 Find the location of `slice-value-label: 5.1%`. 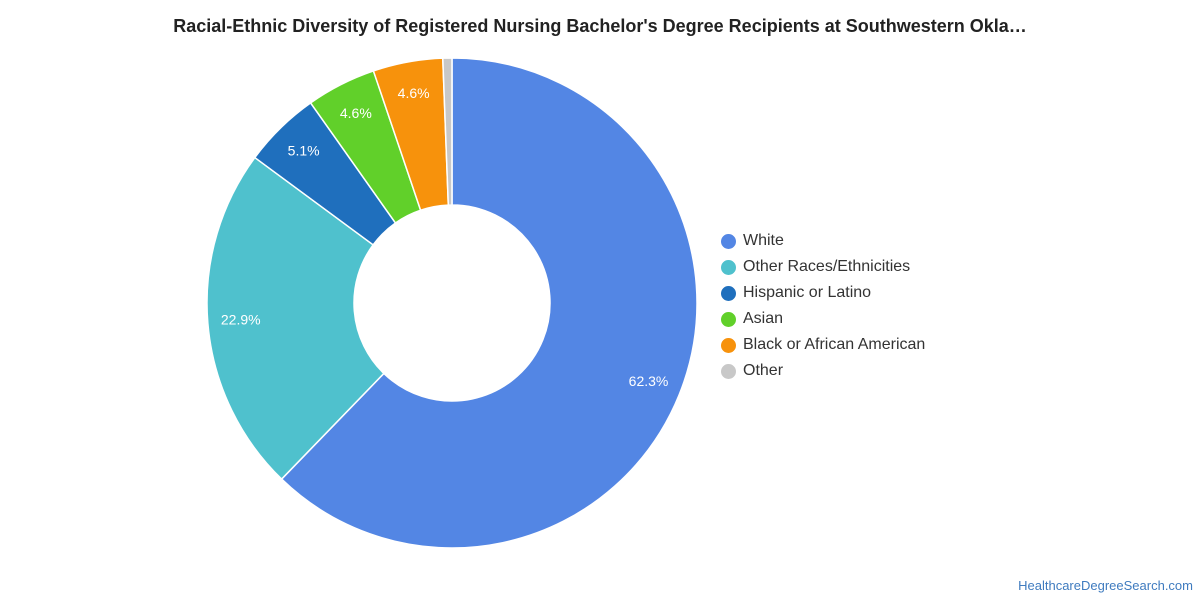

slice-value-label: 5.1% is located at coordinates (304, 150).